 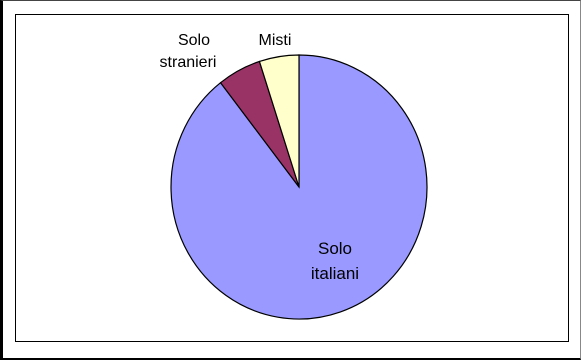 I want to click on label-solo-stranieri-line1: Solo, so click(x=194, y=40).